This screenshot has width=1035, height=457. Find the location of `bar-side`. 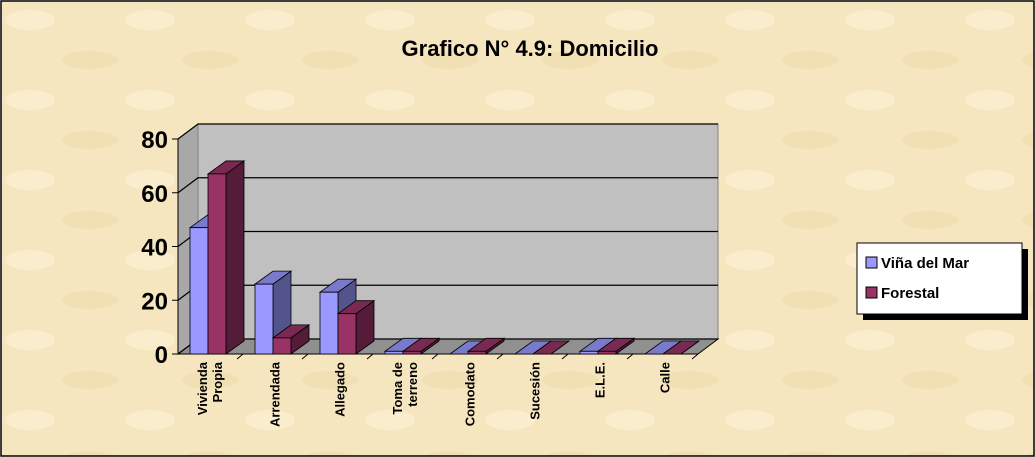

bar-side is located at coordinates (235, 257).